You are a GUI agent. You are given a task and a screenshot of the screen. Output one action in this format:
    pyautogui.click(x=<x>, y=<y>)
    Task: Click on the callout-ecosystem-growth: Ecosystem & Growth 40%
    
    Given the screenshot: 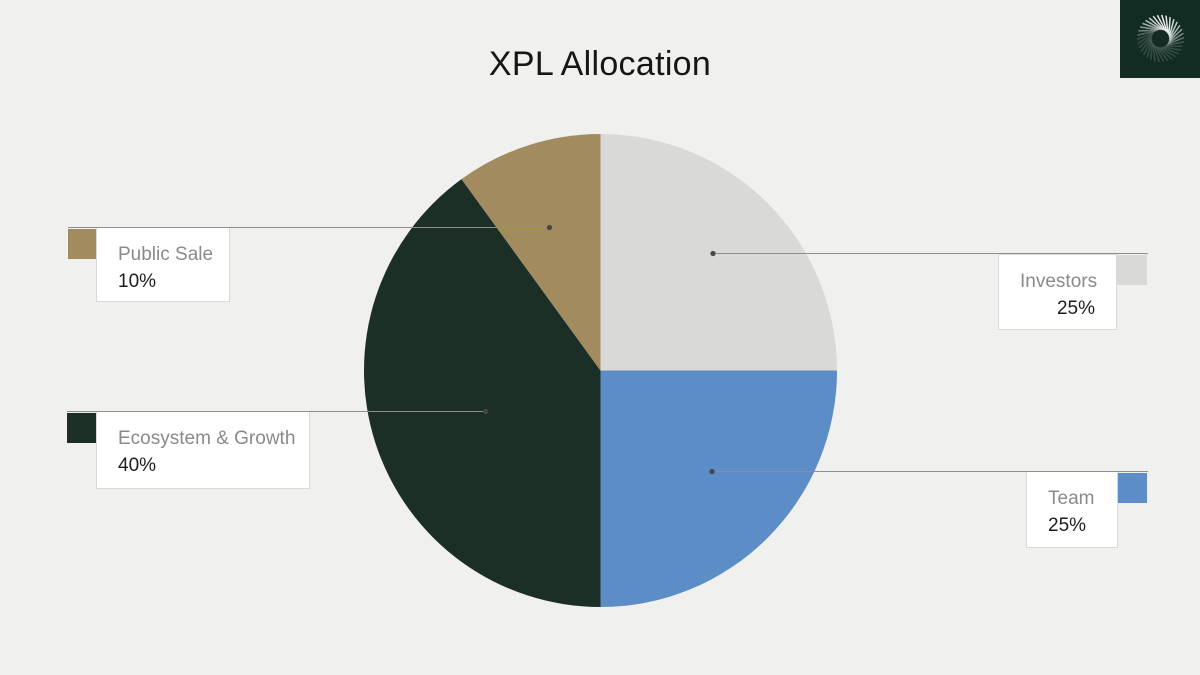 What is the action you would take?
    pyautogui.click(x=203, y=450)
    